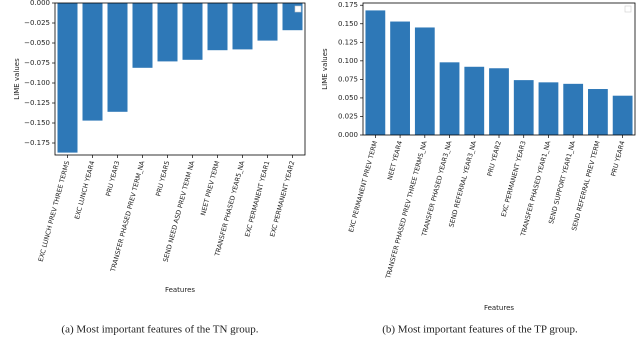  What do you see at coordinates (37, 43) in the screenshot?
I see `y-tick-label: −0.050` at bounding box center [37, 43].